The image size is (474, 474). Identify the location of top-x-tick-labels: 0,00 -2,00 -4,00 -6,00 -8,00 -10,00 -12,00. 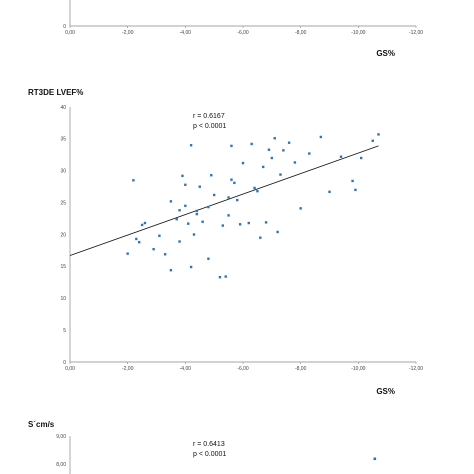
(244, 31).